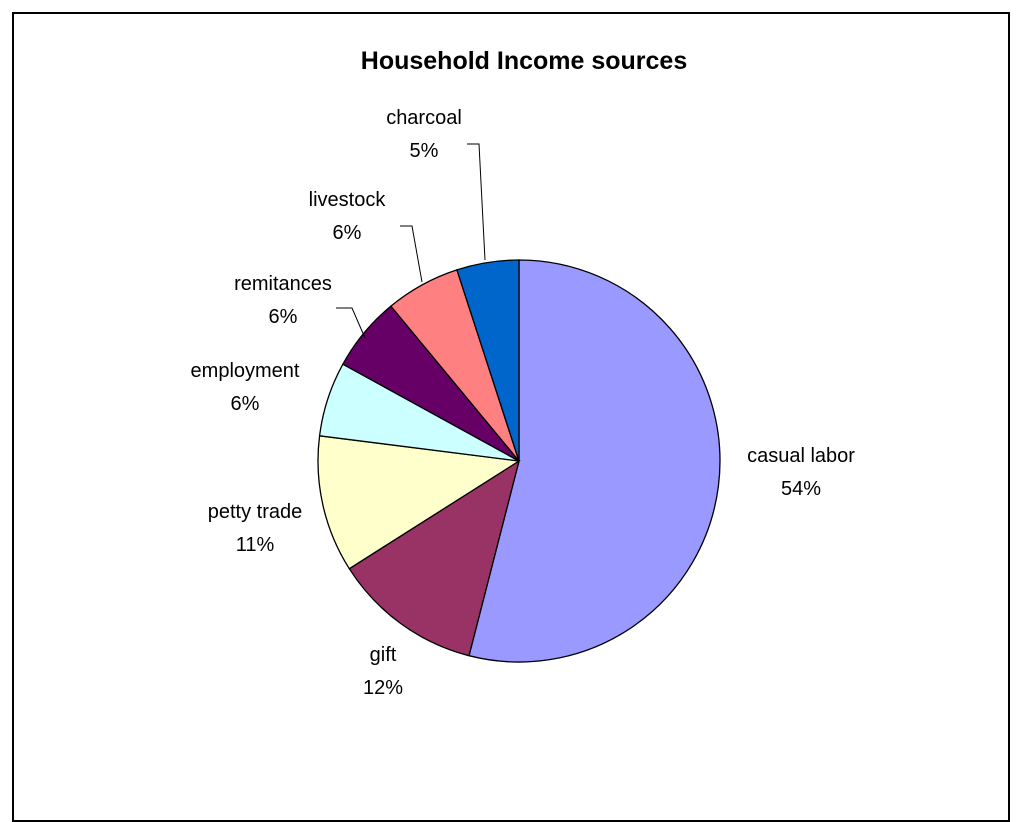 Image resolution: width=1018 pixels, height=822 pixels. I want to click on slice-category-label: casual labor, so click(801, 456).